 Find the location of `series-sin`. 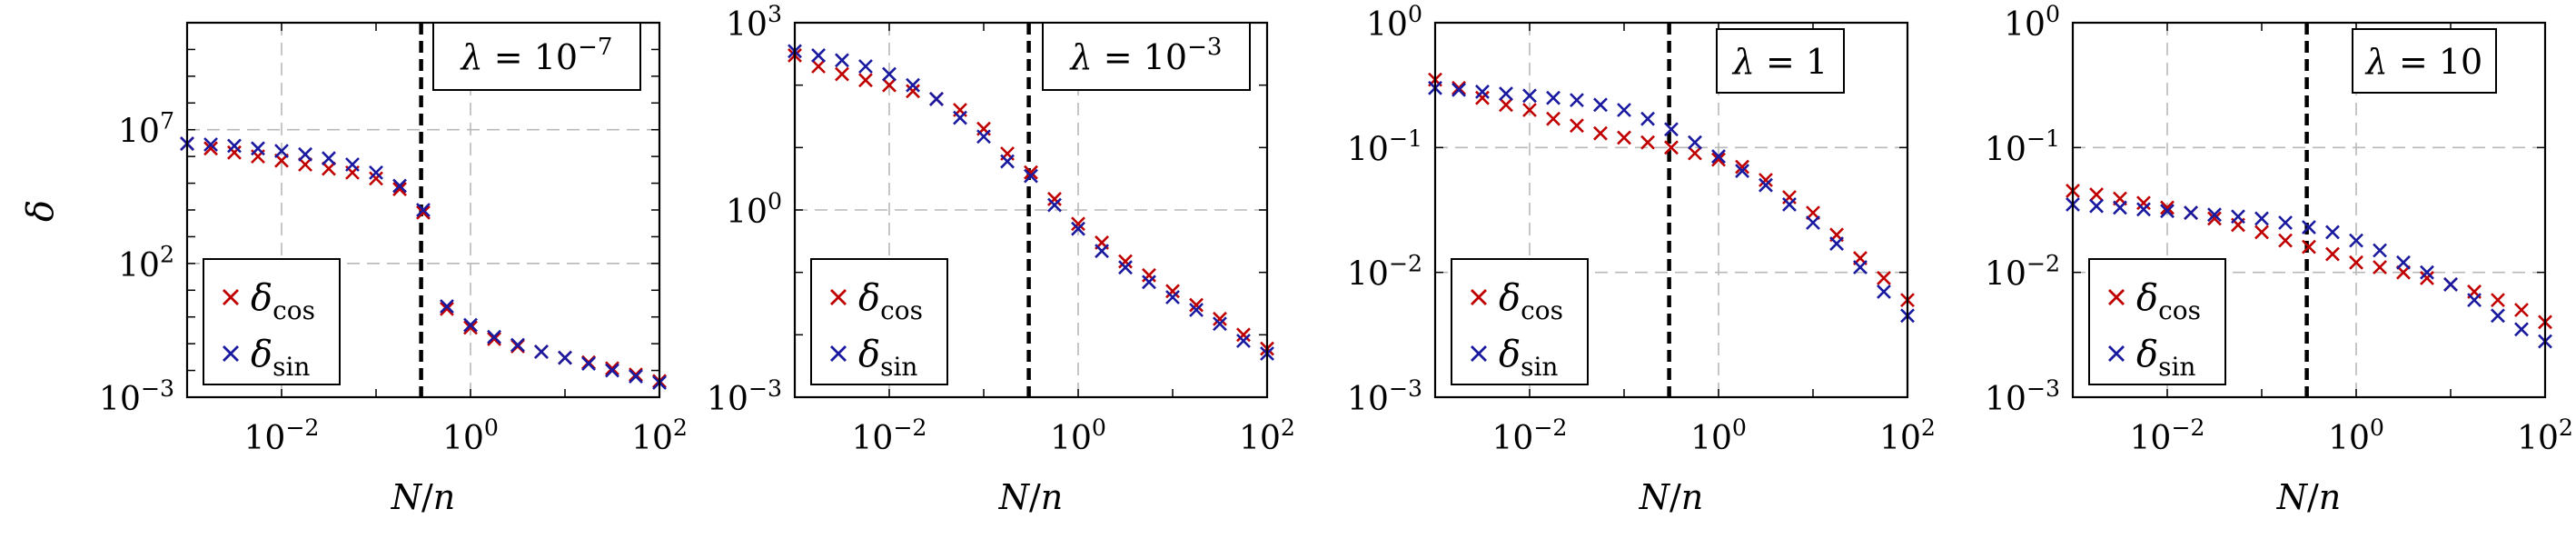

series-sin is located at coordinates (1031, 202).